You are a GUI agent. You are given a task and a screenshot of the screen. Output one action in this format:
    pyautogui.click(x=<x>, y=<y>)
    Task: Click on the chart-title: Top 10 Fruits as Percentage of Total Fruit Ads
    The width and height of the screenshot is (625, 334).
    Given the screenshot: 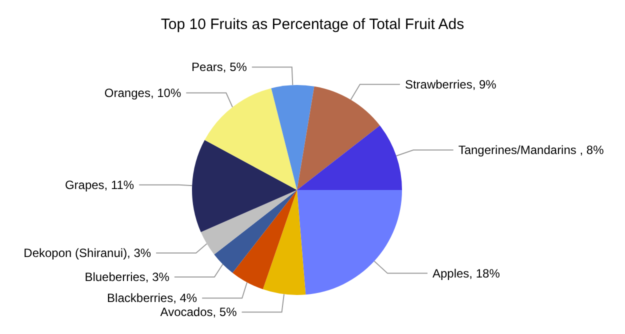 What is the action you would take?
    pyautogui.click(x=312, y=24)
    